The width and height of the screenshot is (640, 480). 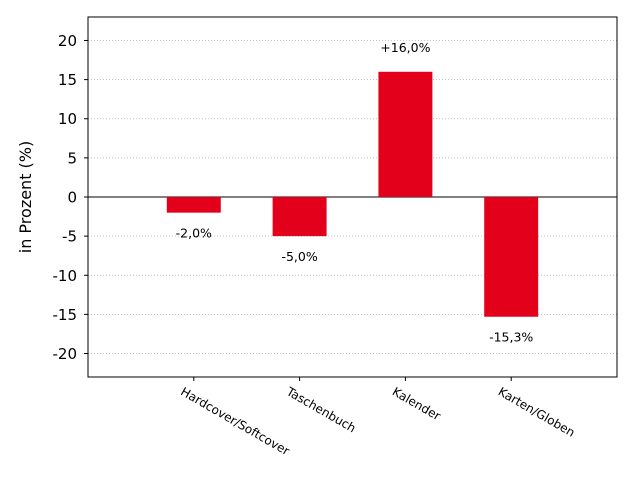 I want to click on y-tick-label: -20, so click(x=65, y=354).